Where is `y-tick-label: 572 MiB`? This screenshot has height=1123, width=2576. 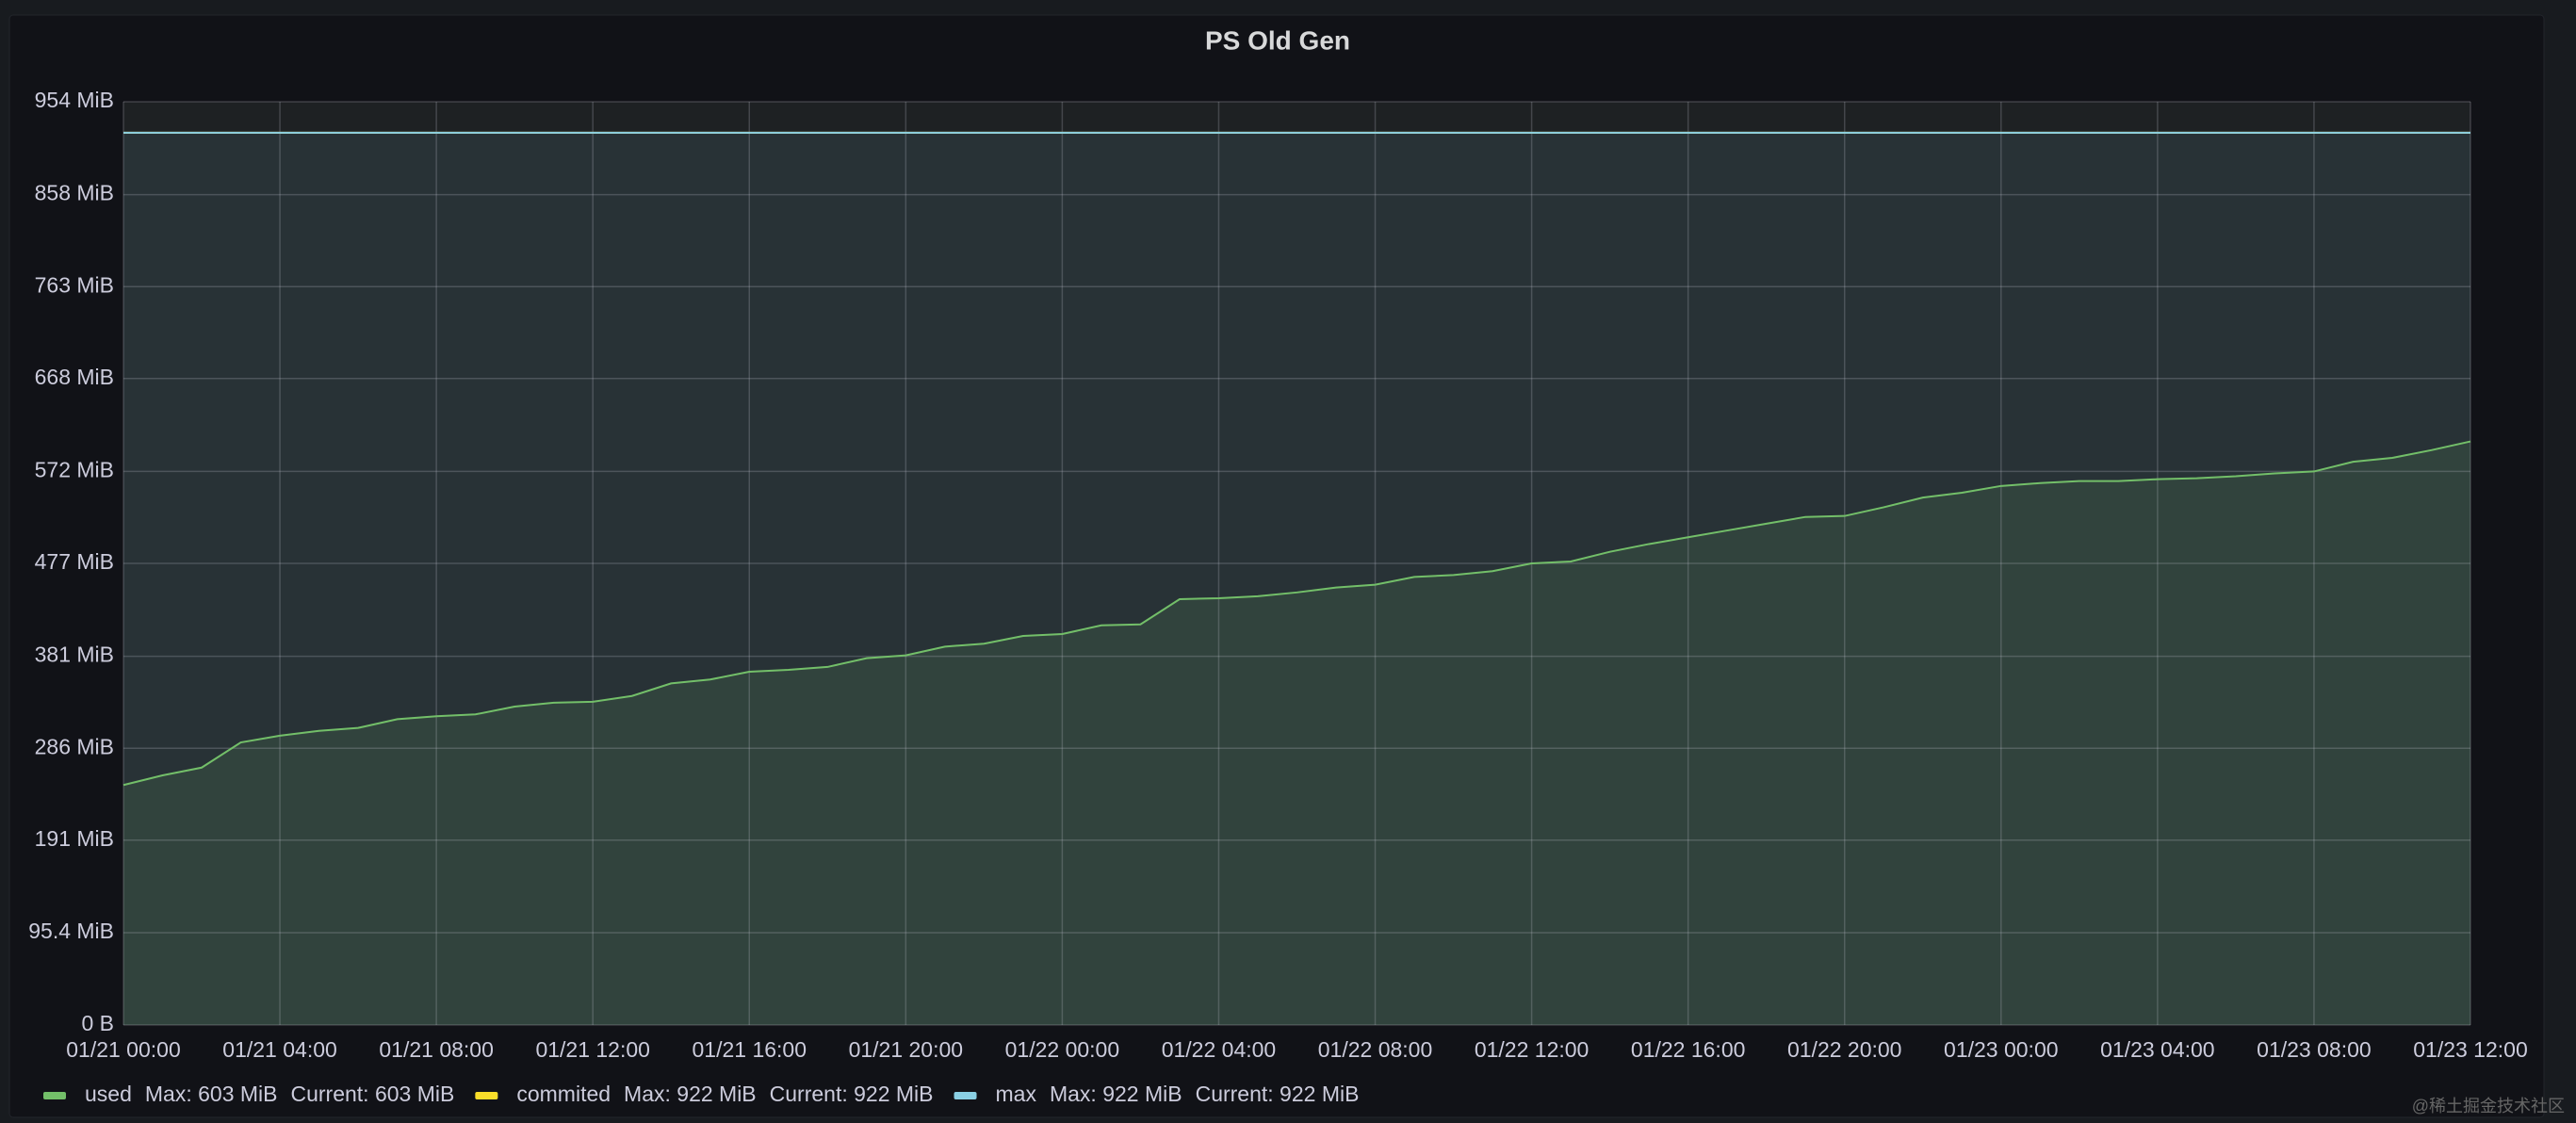
y-tick-label: 572 MiB is located at coordinates (74, 469).